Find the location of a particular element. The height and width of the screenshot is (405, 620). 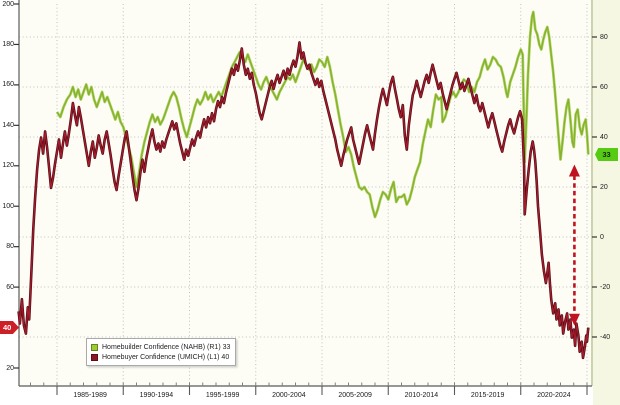

legend-label-nahb: Homebuilder Confidence (NAHB) (R1) 33 is located at coordinates (166, 347).